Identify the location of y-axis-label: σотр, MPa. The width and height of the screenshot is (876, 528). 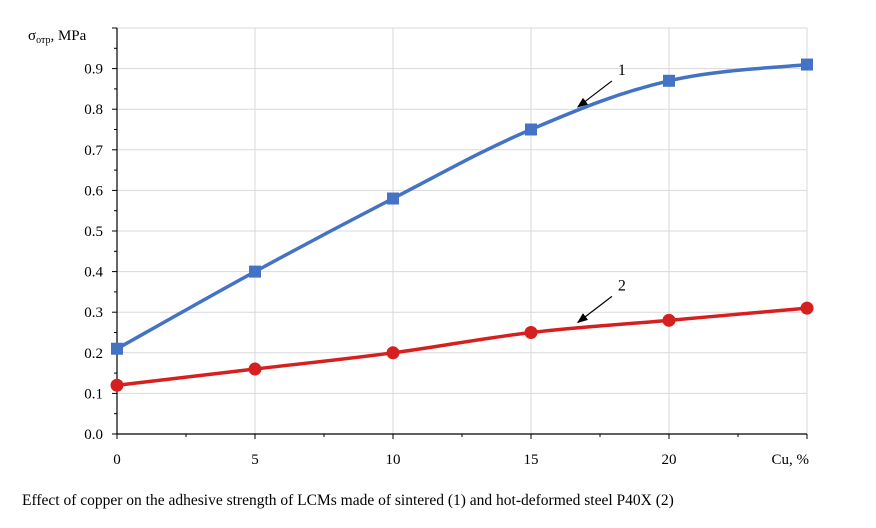
(57, 37).